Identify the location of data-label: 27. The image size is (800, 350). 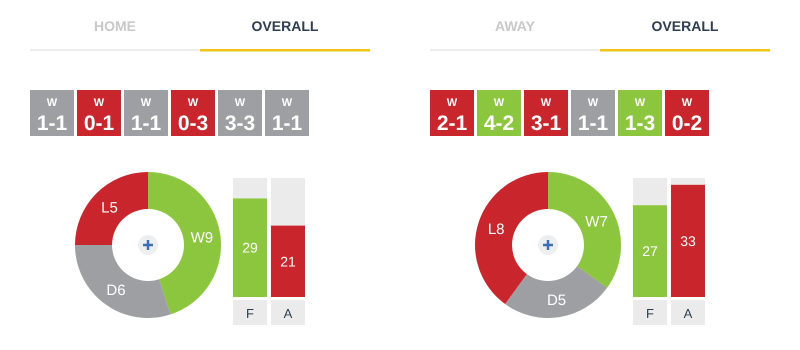
(650, 251).